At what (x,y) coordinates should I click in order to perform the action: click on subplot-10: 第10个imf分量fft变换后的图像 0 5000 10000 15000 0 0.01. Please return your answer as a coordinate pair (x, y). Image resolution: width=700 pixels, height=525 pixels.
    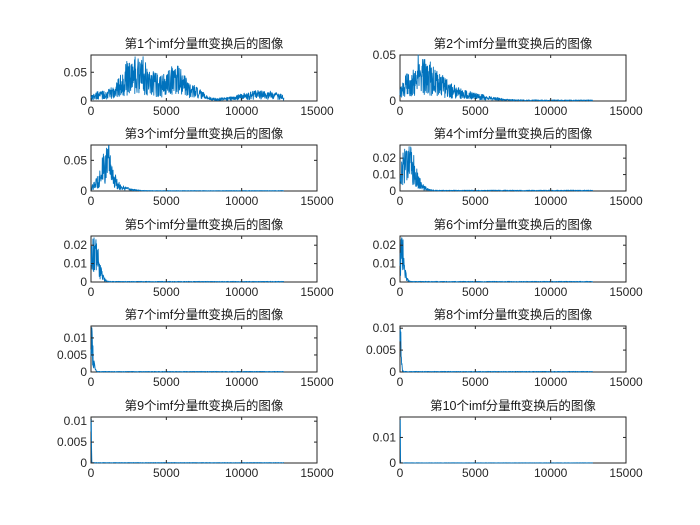
    Looking at the image, I should click on (508, 439).